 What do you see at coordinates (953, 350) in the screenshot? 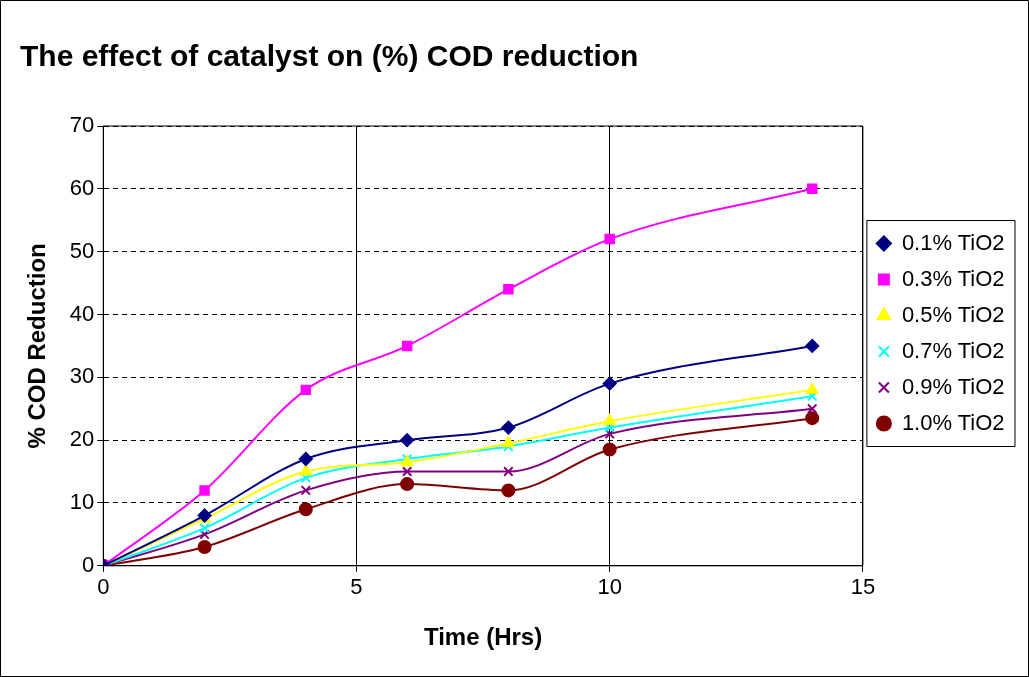
I see `legend-label: 0.7% TiO2` at bounding box center [953, 350].